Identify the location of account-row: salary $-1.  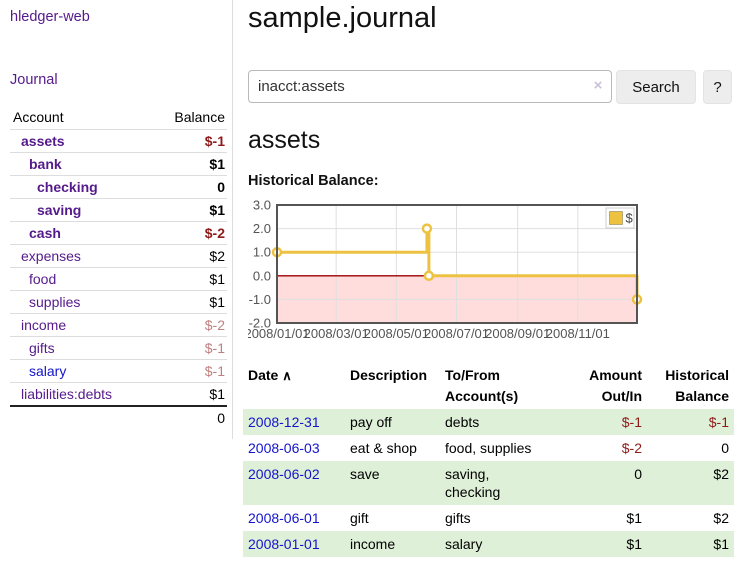
(118, 371).